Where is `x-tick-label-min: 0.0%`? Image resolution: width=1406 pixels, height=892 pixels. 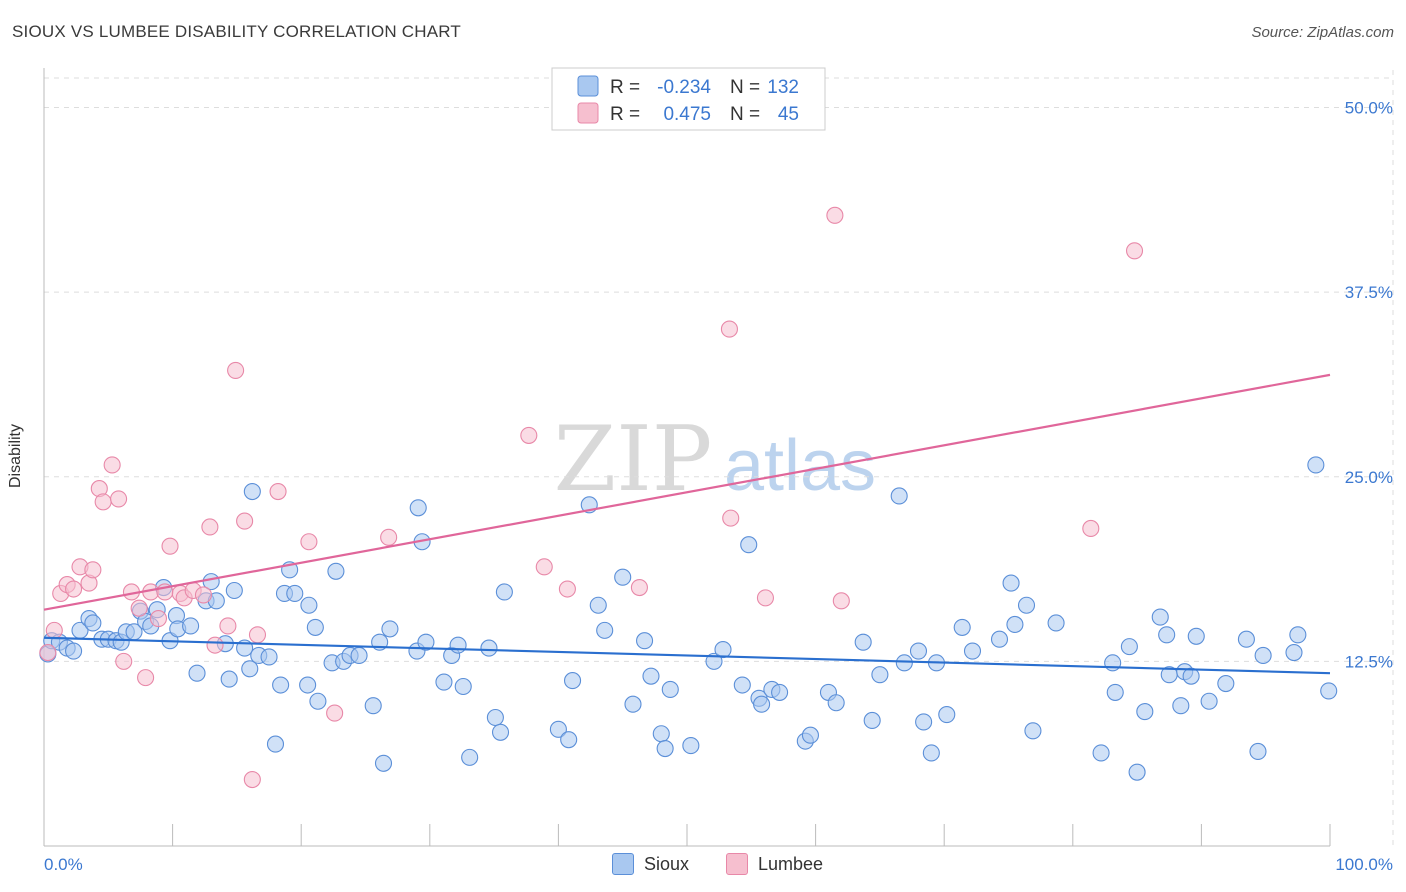
x-tick-label-min: 0.0% is located at coordinates (63, 864).